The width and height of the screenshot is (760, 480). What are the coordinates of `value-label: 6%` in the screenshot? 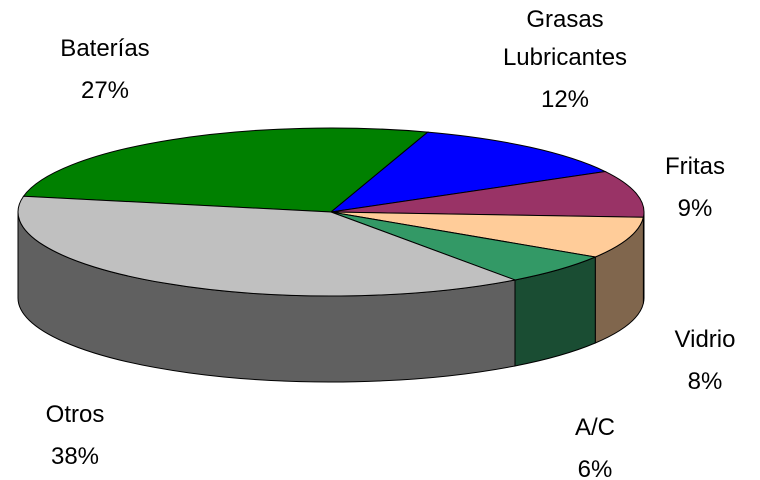 It's located at (595, 468).